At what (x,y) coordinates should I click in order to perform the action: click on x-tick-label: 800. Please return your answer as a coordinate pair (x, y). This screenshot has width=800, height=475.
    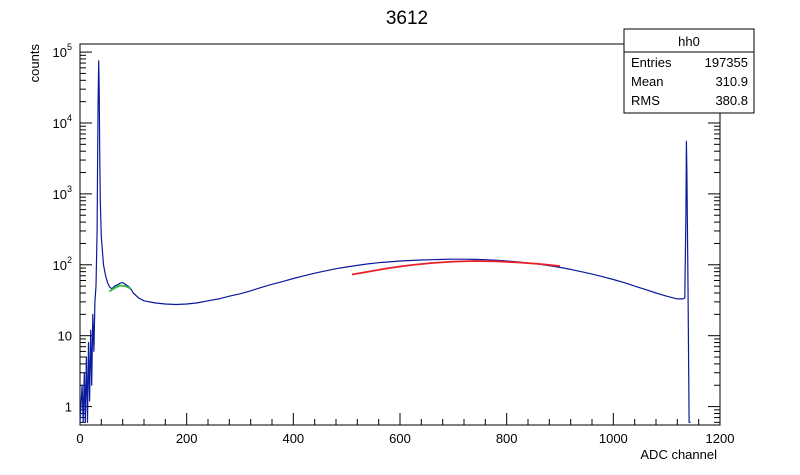
    Looking at the image, I should click on (507, 438).